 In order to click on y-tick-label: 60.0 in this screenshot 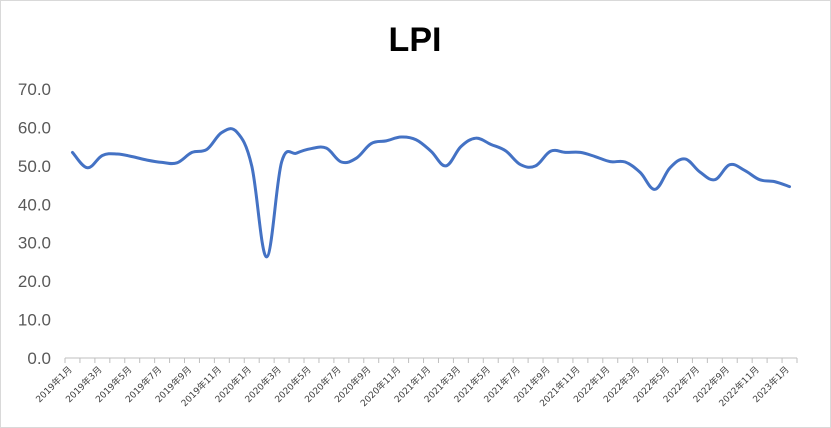, I will do `click(34, 127)`.